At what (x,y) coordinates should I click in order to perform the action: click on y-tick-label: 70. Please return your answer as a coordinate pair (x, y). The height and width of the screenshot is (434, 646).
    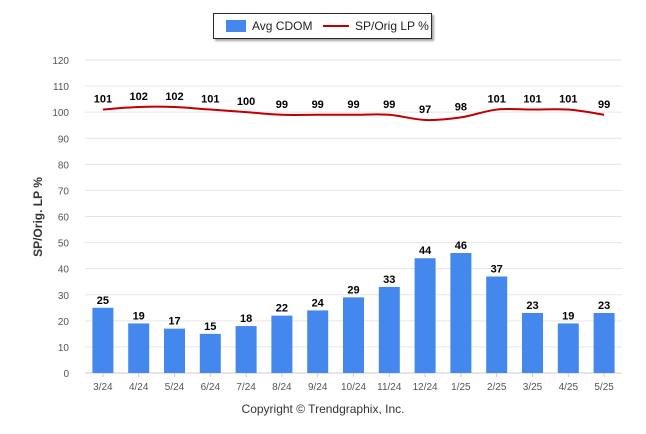
    Looking at the image, I should click on (64, 191).